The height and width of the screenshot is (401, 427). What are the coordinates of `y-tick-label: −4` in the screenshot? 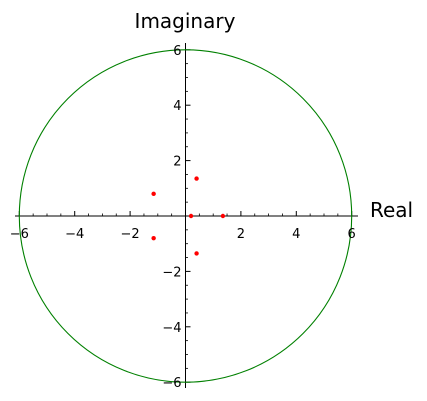 It's located at (171, 328).